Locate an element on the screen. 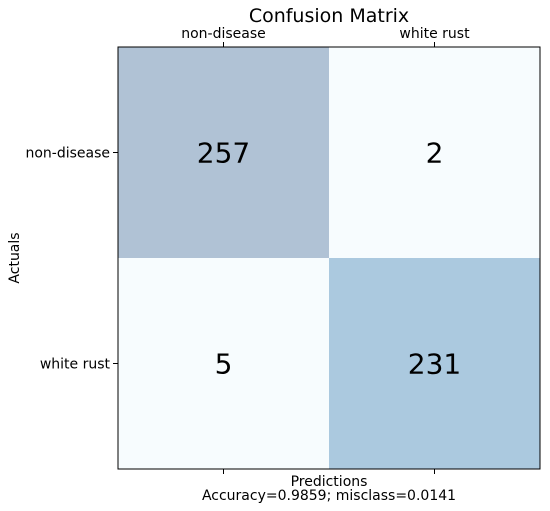 The width and height of the screenshot is (550, 511). x-tick-label: non-disease is located at coordinates (223, 34).